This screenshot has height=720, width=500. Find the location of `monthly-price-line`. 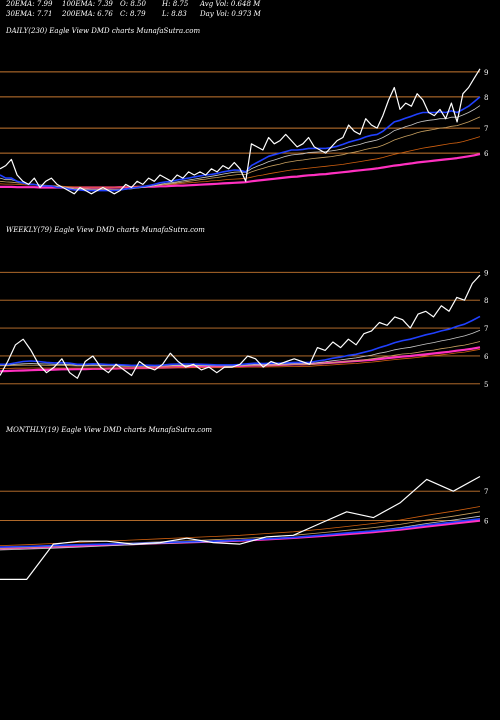

monthly-price-line is located at coordinates (240, 528).